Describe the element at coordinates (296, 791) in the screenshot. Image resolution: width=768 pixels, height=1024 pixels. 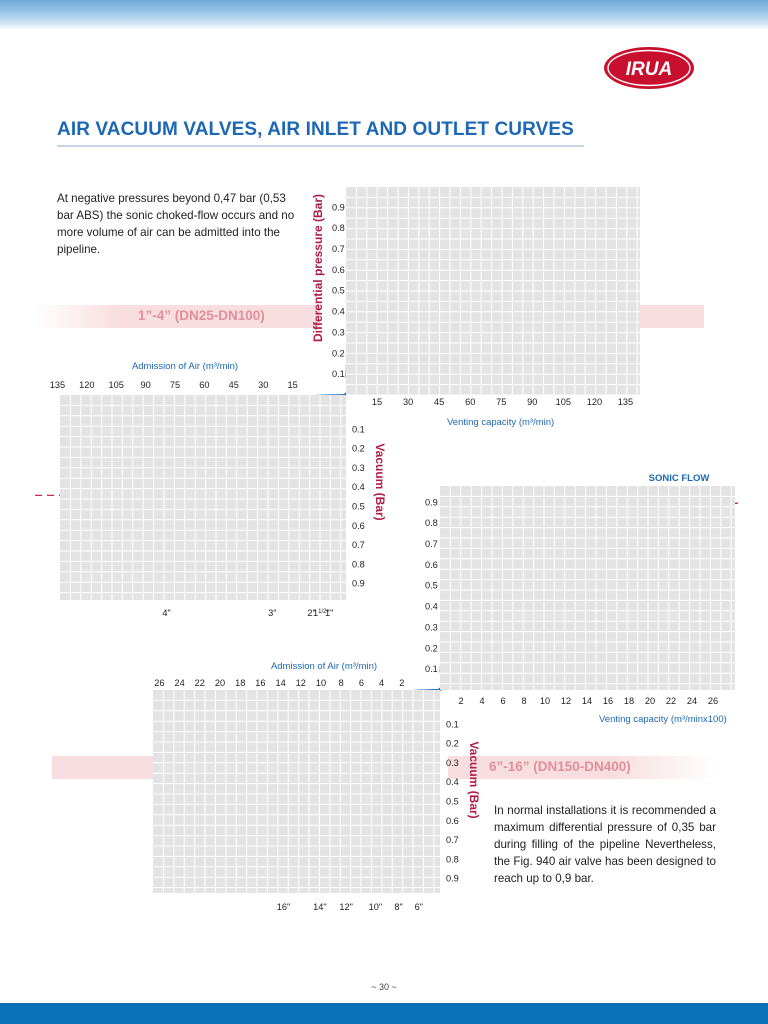
I see `chart-2-inlet-grid` at that location.